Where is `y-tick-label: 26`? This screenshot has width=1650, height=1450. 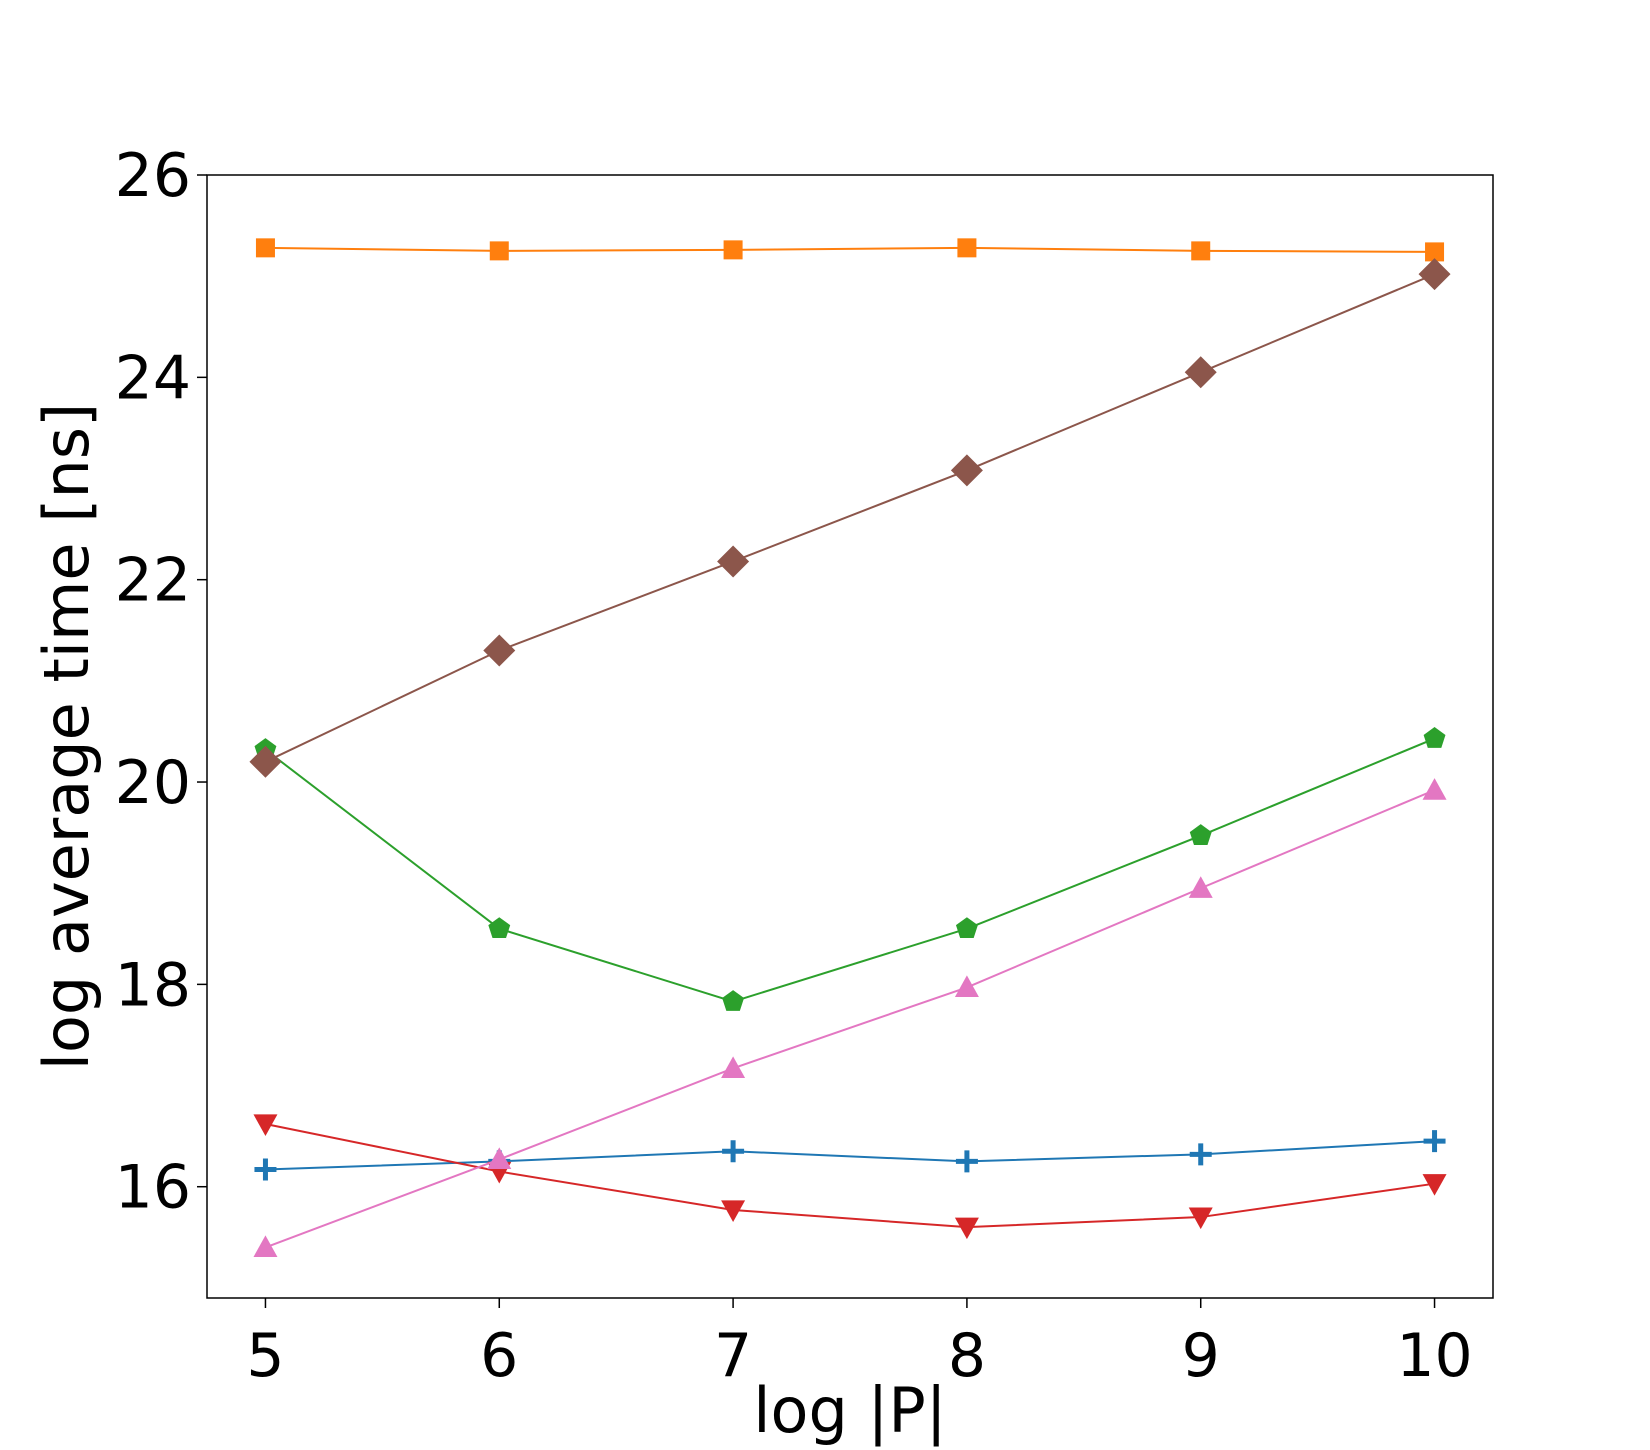
y-tick-label: 26 is located at coordinates (153, 176).